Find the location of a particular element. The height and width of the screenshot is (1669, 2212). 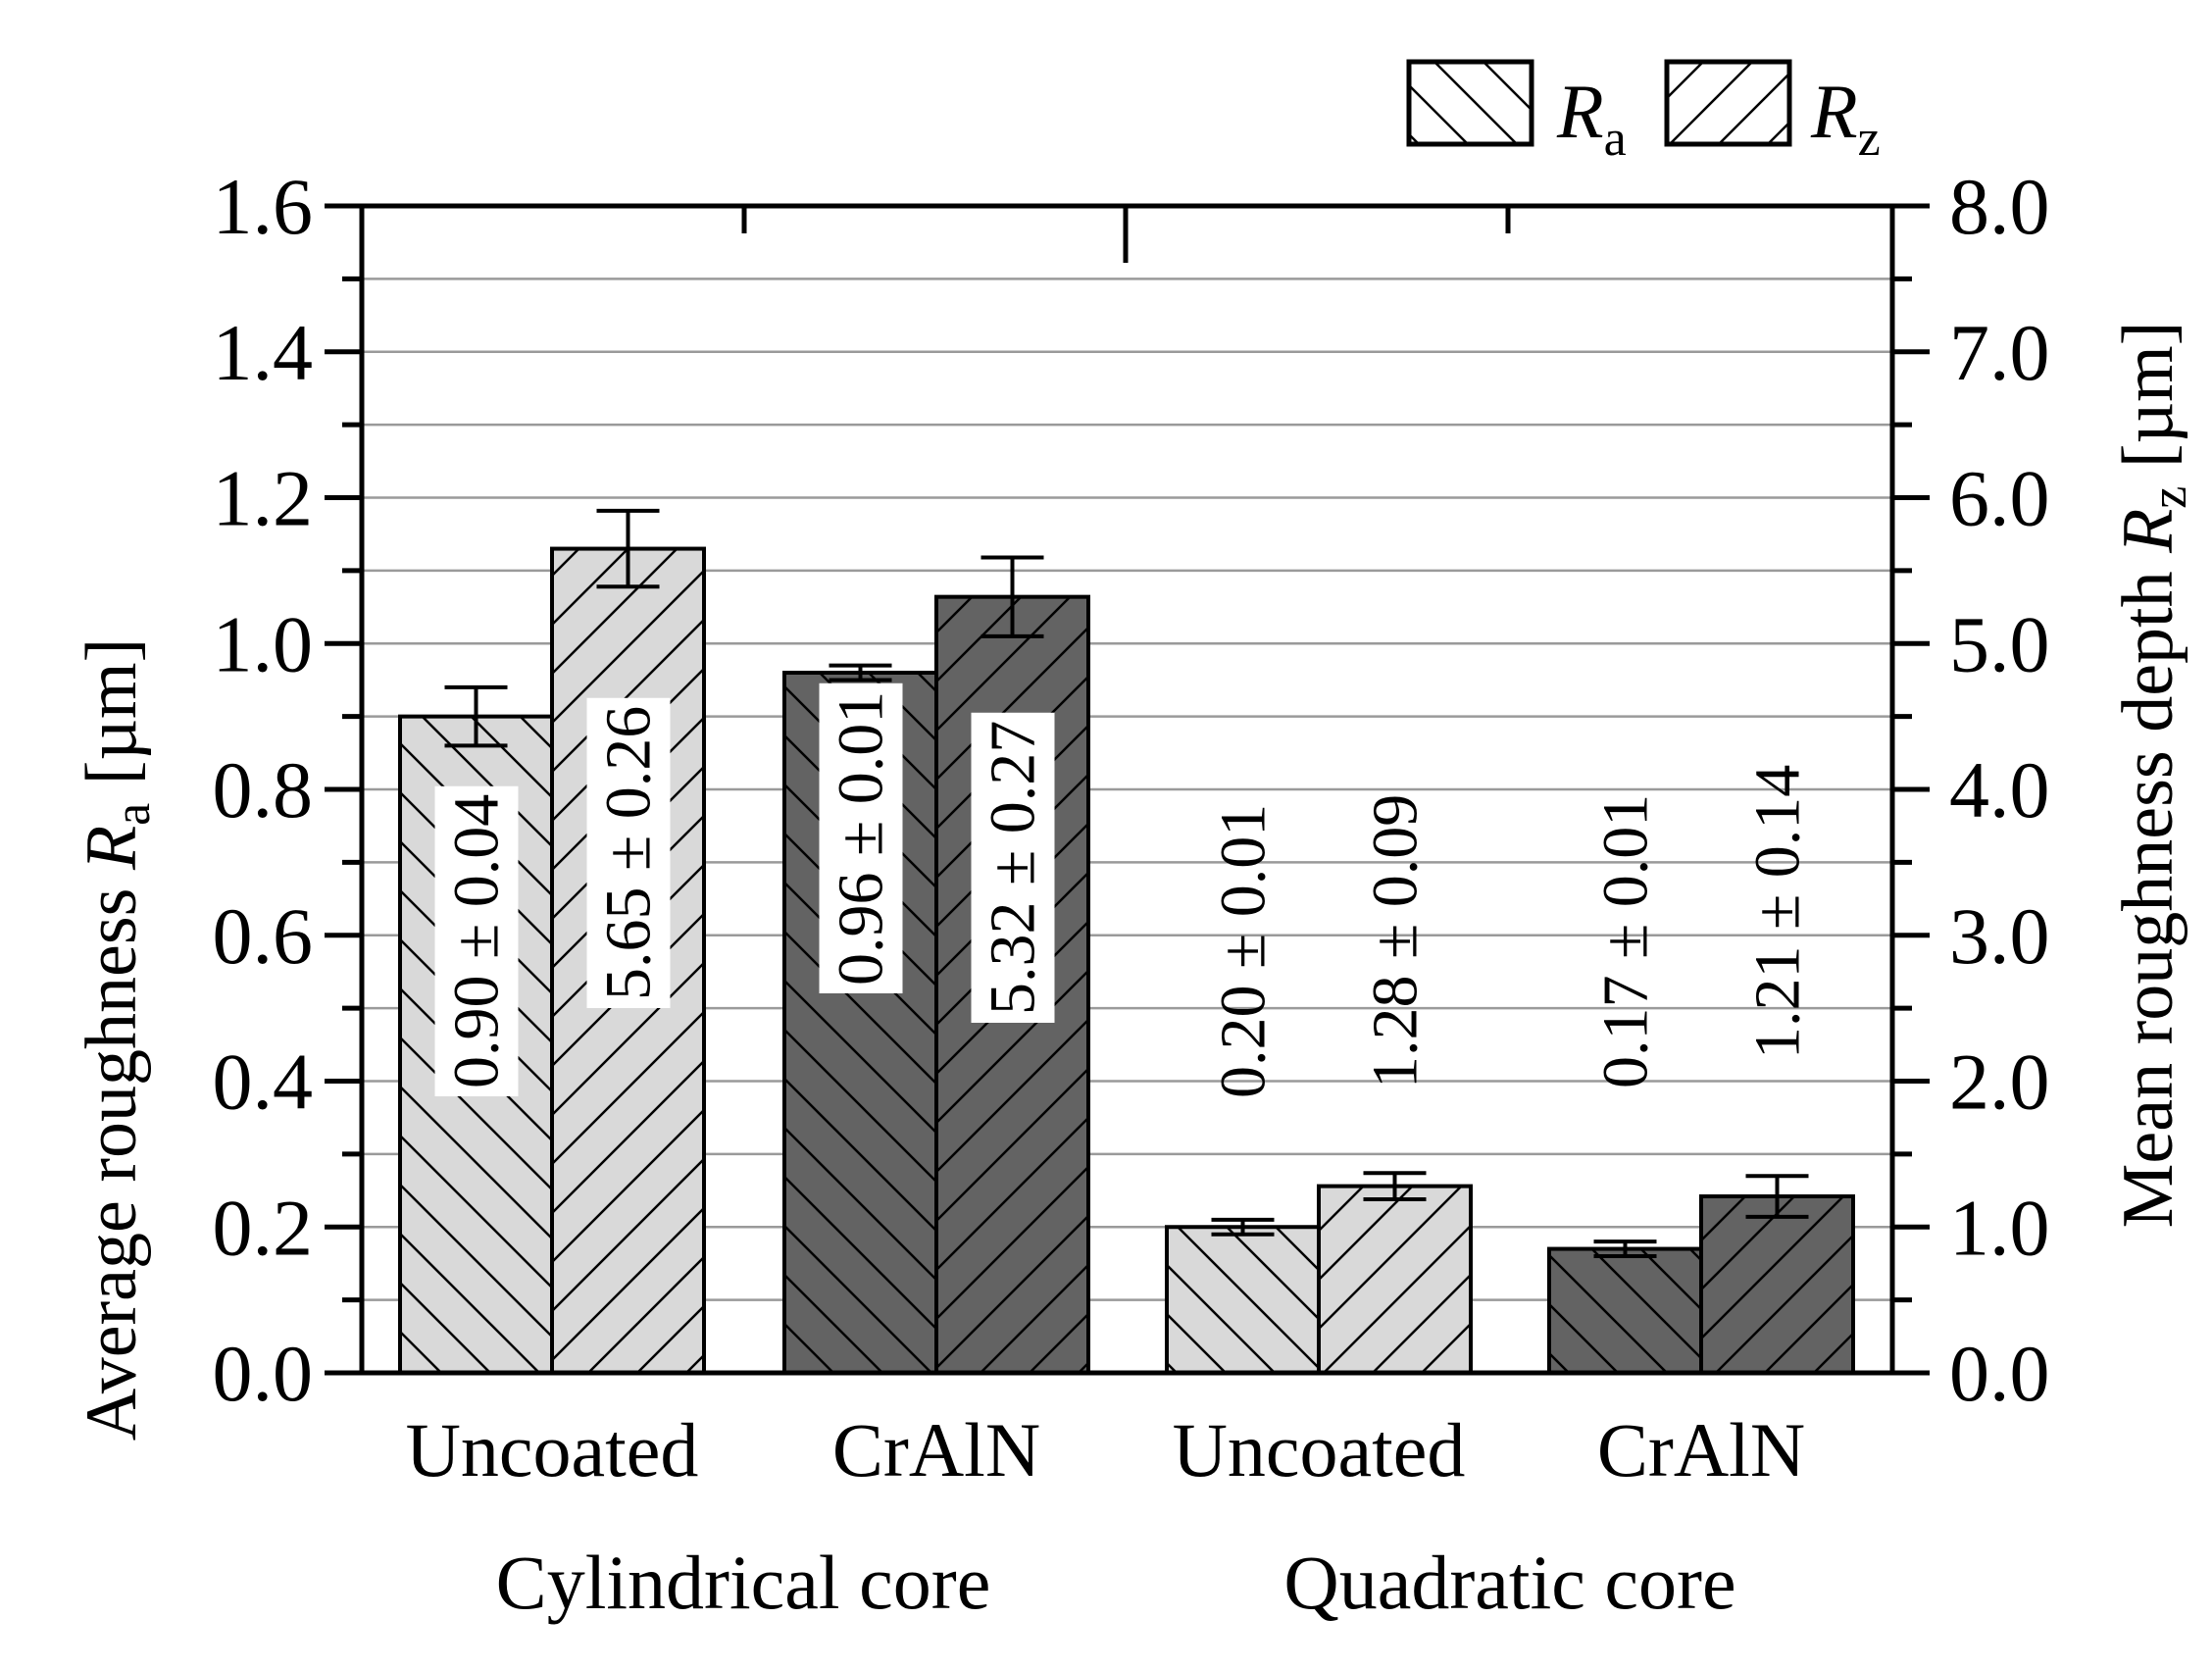

y-right-tick-label: 5.0 is located at coordinates (1999, 643).